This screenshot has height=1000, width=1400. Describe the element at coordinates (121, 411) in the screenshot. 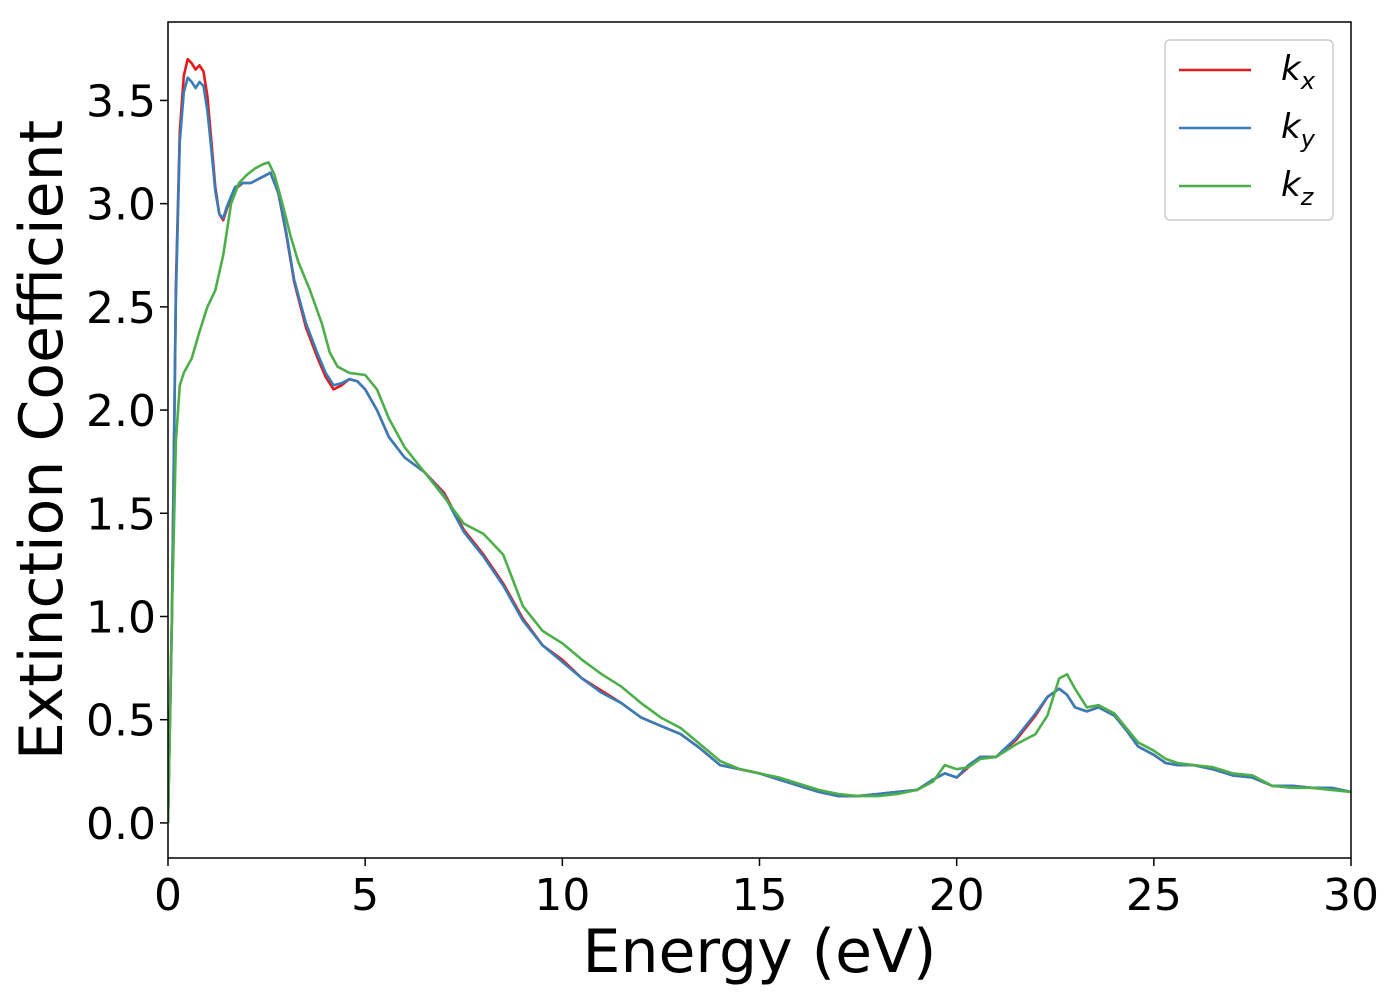

I see `y-tick-label: 2.0` at that location.